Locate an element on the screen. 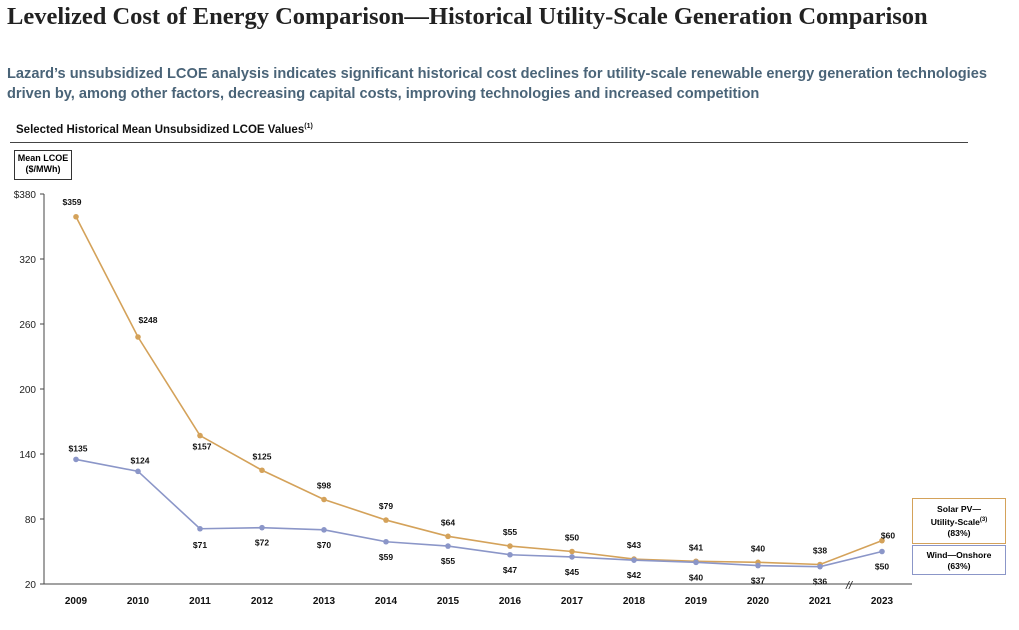 The image size is (1019, 630). y-tick-label: 200 is located at coordinates (27, 390).